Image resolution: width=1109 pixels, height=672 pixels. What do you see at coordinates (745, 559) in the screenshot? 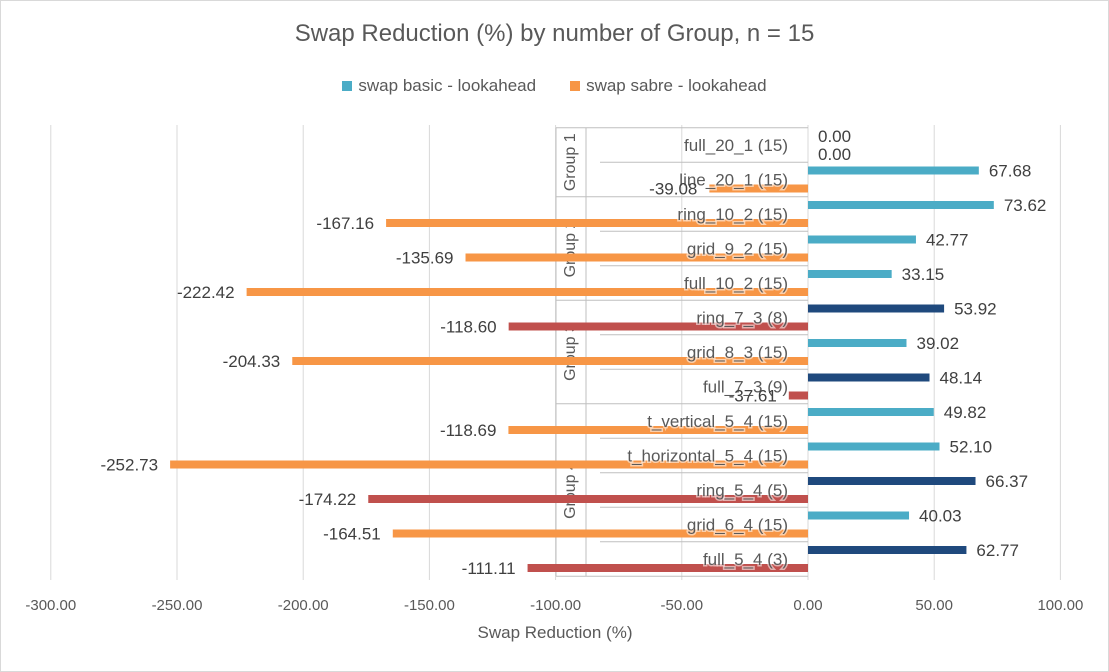
I see `category-label: full_5_4 (3)` at bounding box center [745, 559].